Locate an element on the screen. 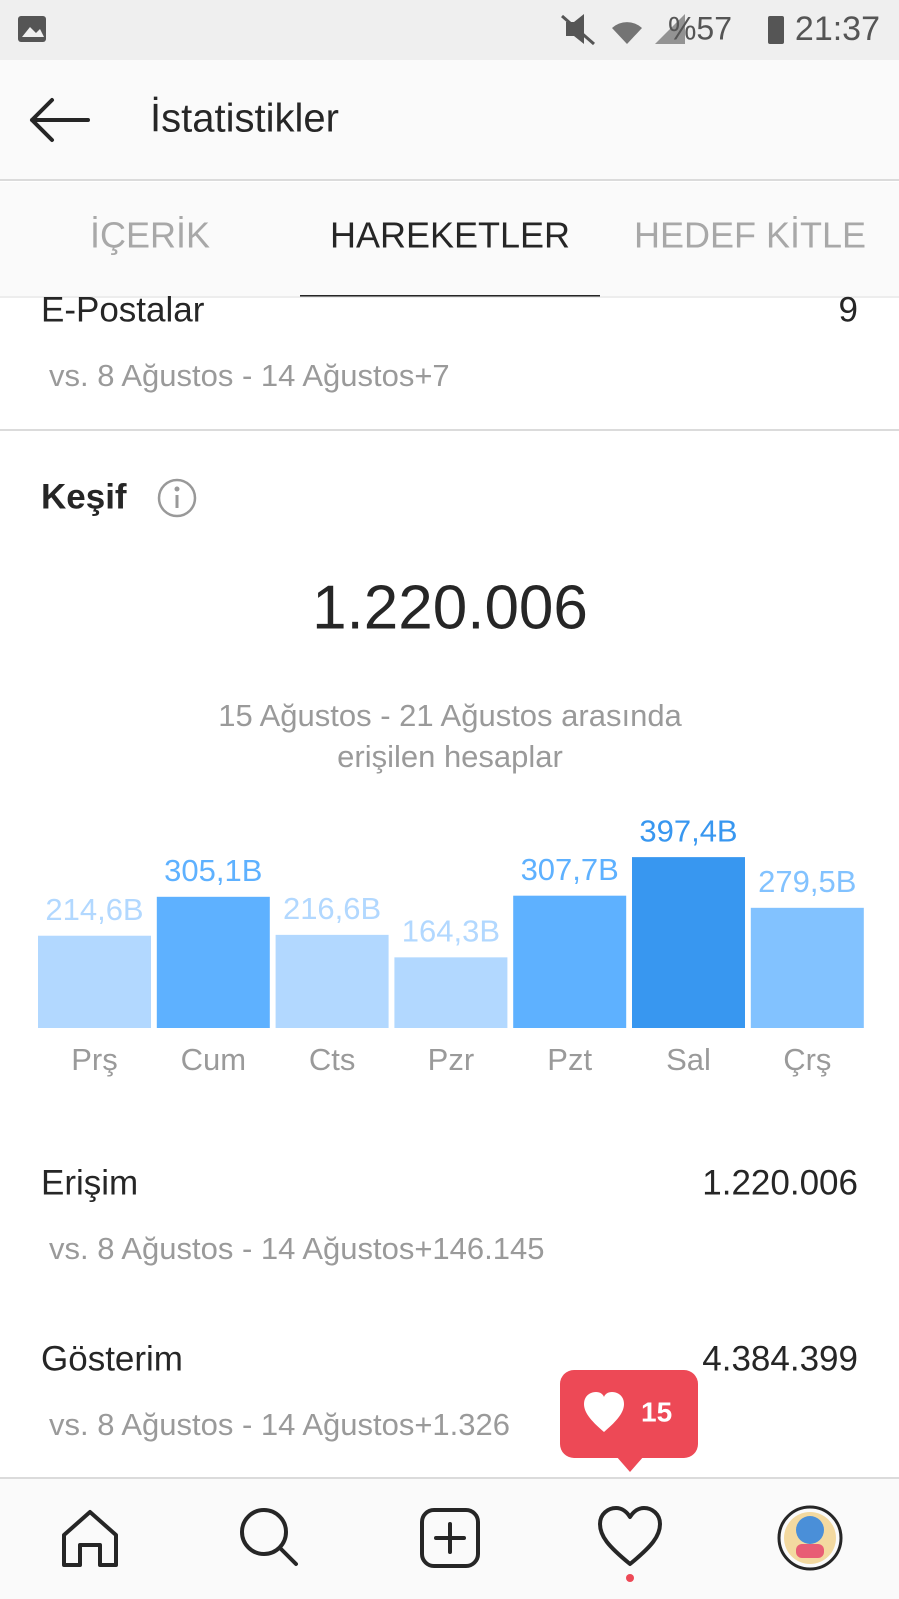  bar-value-label: 397,4B is located at coordinates (688, 830).